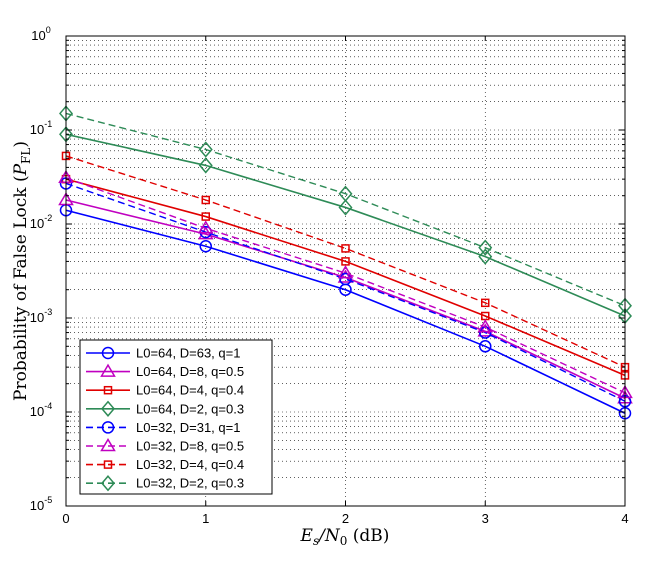  Describe the element at coordinates (41, 128) in the screenshot. I see `y-tick-label: 10⁻¹` at that location.